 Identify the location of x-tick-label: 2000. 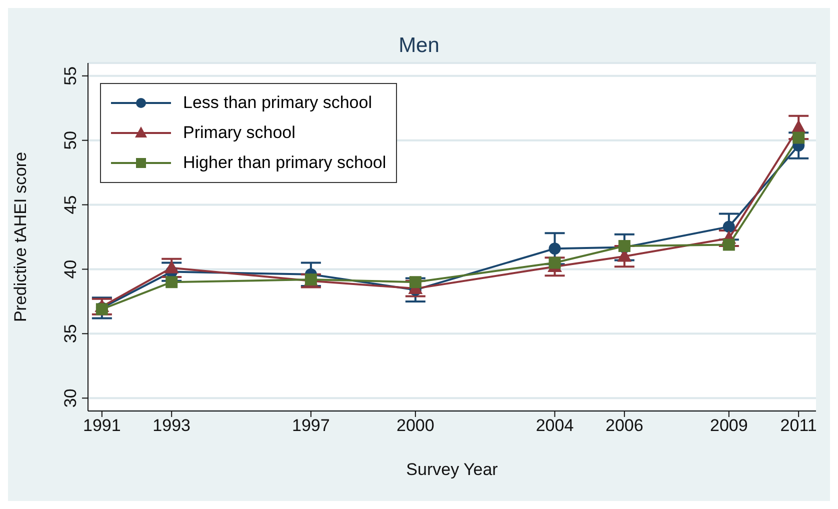
(415, 426).